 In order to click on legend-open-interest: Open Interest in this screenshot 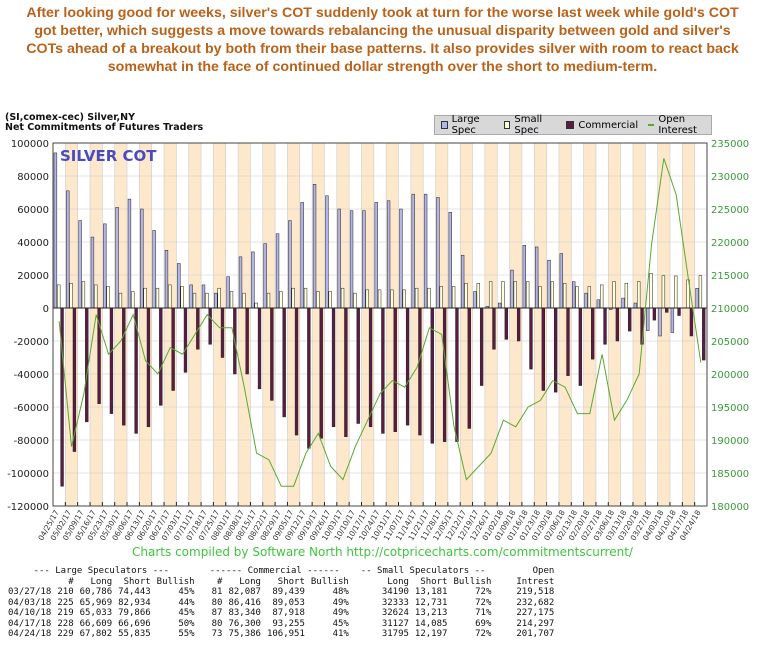, I will do `click(679, 125)`.